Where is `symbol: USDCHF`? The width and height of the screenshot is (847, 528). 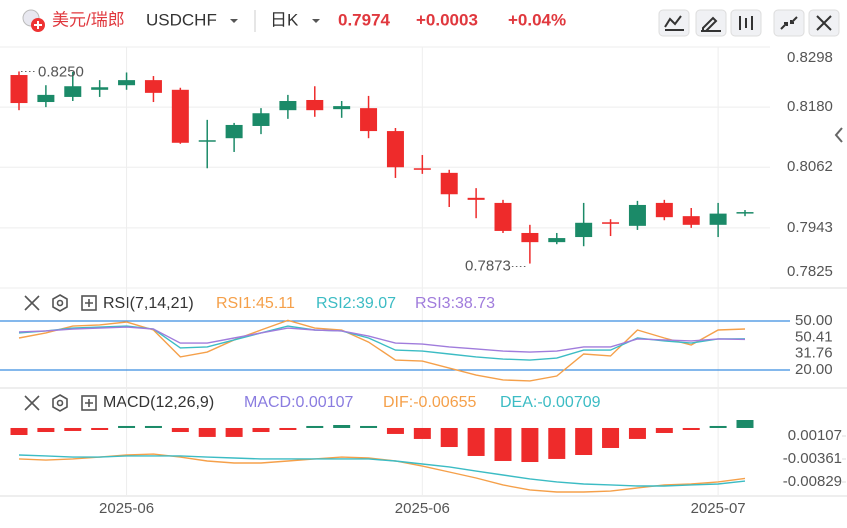
symbol: USDCHF is located at coordinates (181, 19).